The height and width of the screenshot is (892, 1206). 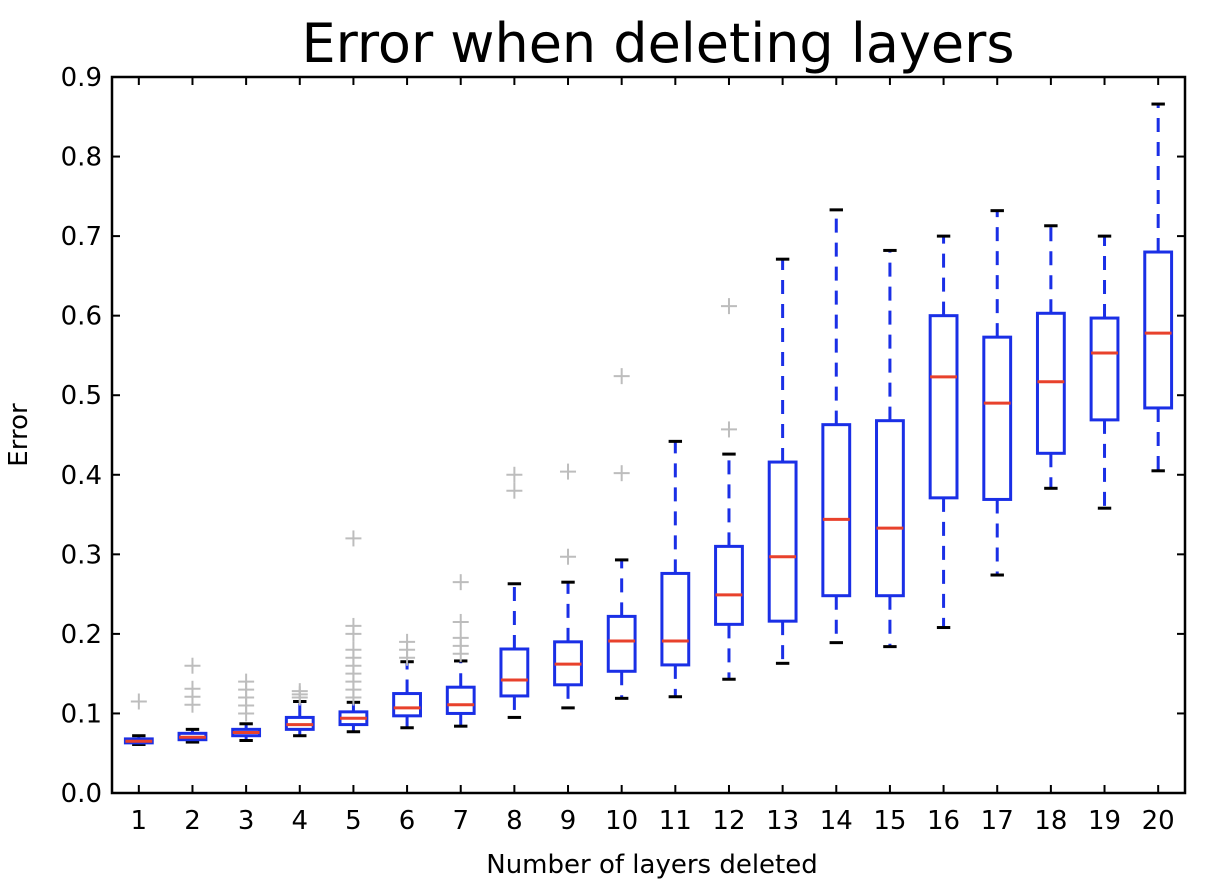 I want to click on x-axis-label: Number of layers deleted, so click(x=652, y=865).